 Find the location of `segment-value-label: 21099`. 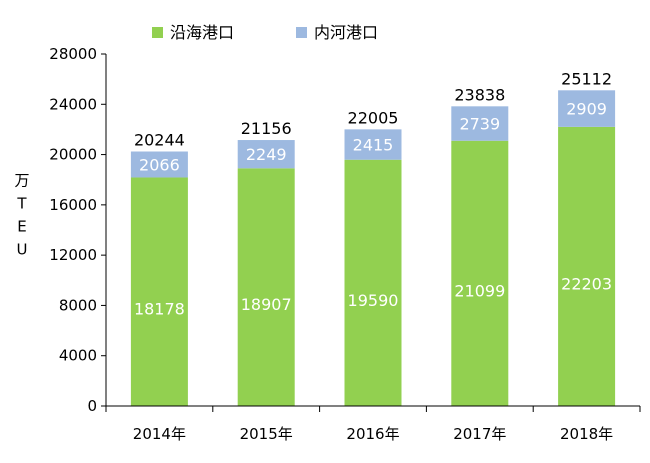

segment-value-label: 21099 is located at coordinates (479, 290).